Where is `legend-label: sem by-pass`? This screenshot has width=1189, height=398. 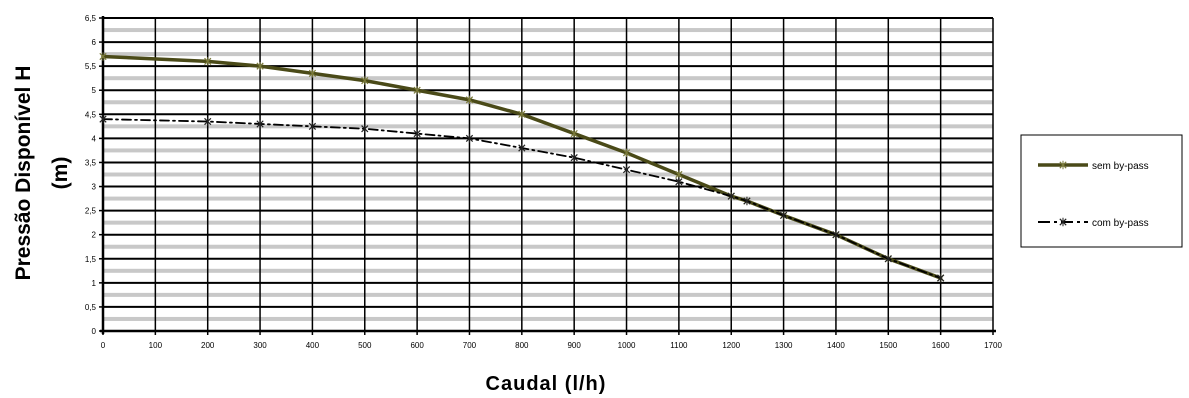
legend-label: sem by-pass is located at coordinates (1120, 166).